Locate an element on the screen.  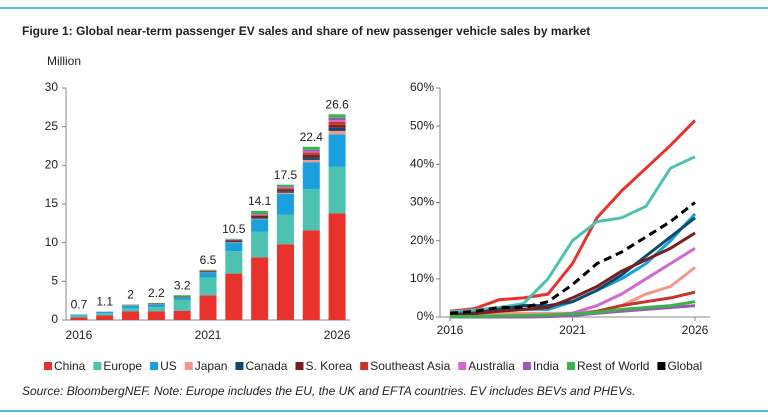
x-tick-label: 2026 is located at coordinates (337, 335).